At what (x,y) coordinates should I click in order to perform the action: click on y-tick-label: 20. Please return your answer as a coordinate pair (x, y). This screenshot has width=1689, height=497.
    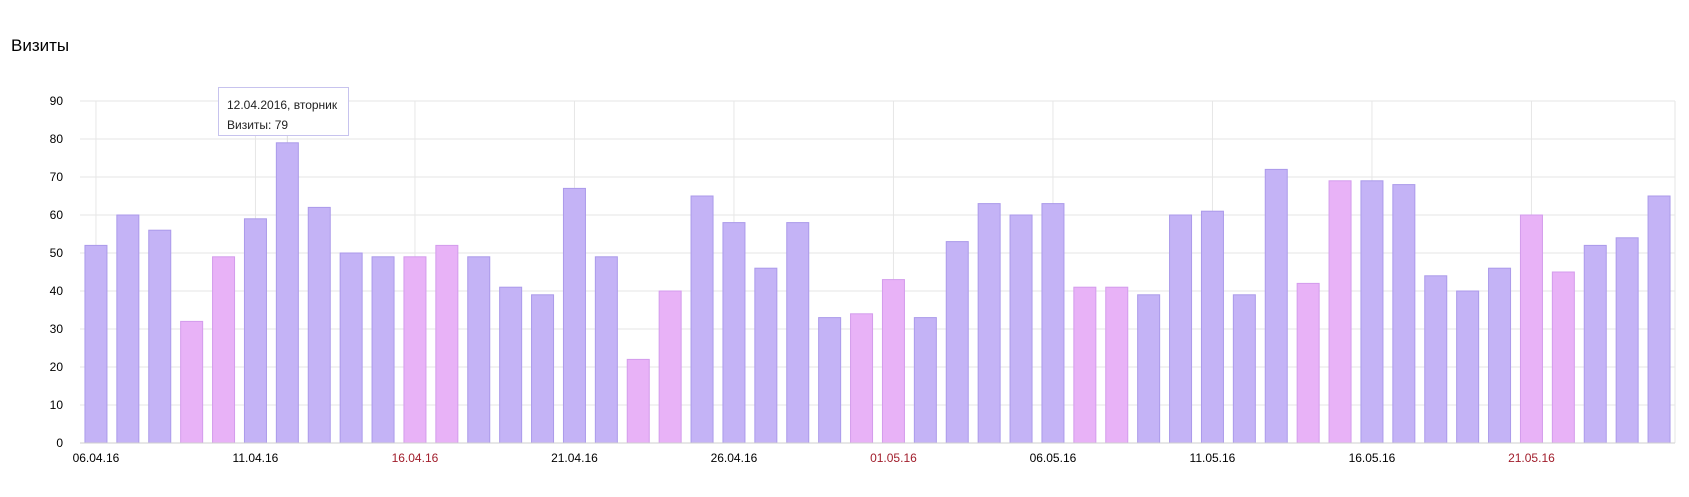
    Looking at the image, I should click on (57, 367).